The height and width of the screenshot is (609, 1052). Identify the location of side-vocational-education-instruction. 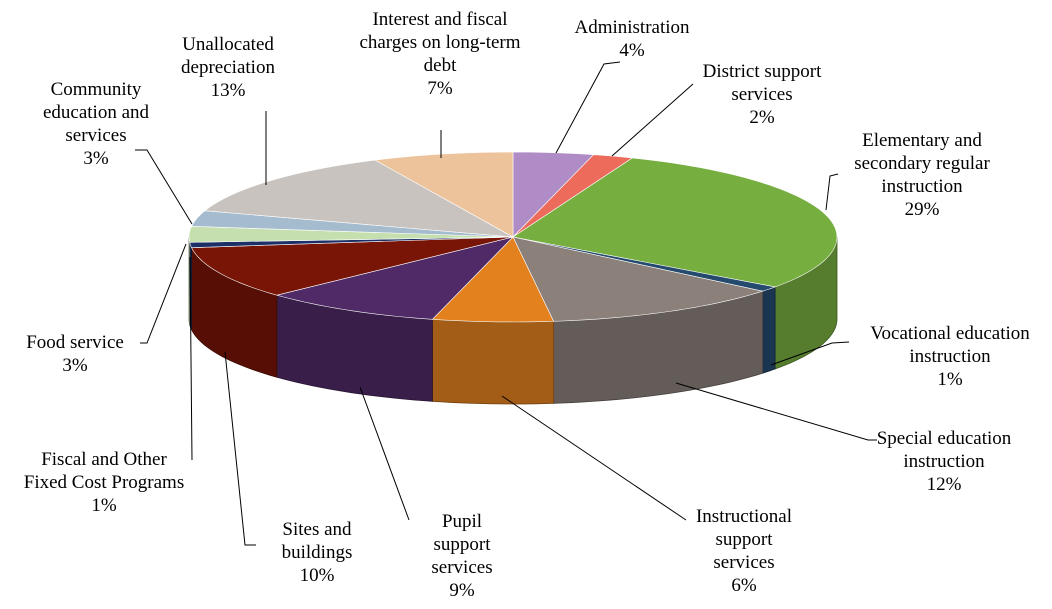
(769, 330).